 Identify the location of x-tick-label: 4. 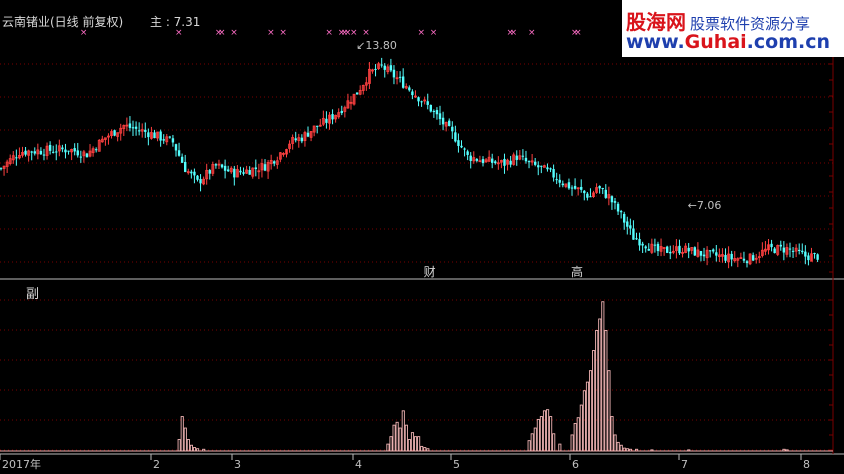
(358, 464).